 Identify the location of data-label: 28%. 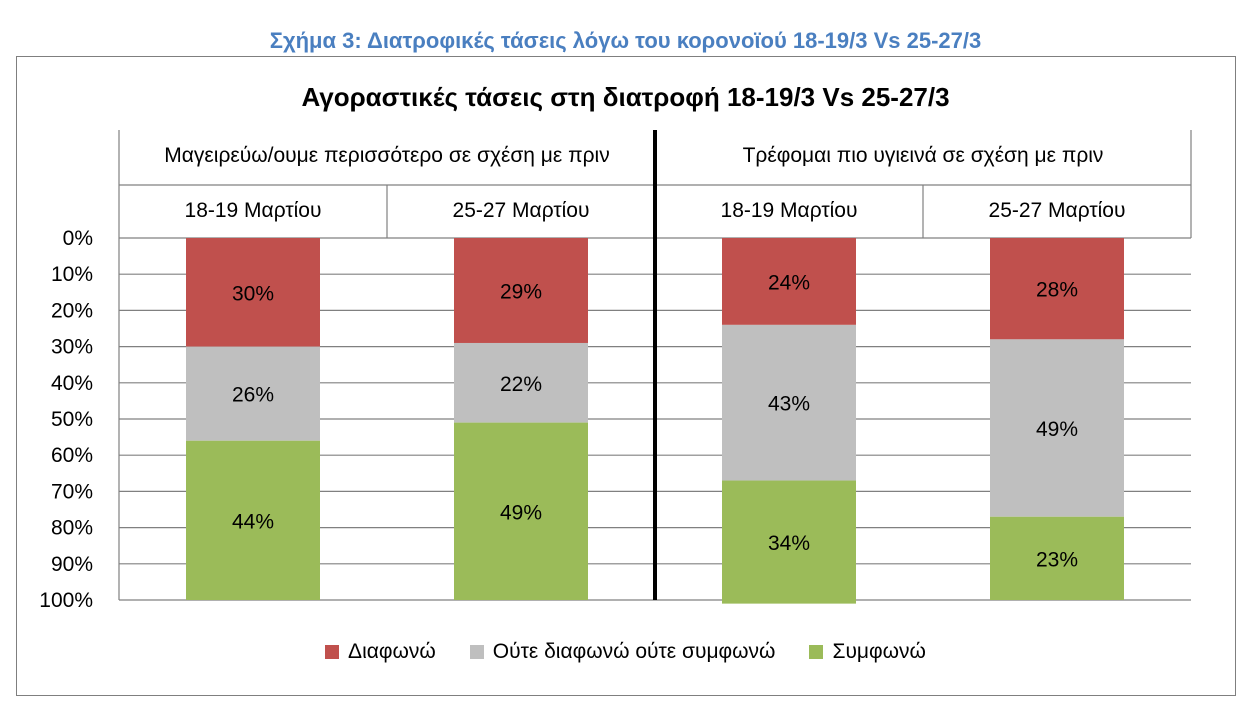
(1057, 290).